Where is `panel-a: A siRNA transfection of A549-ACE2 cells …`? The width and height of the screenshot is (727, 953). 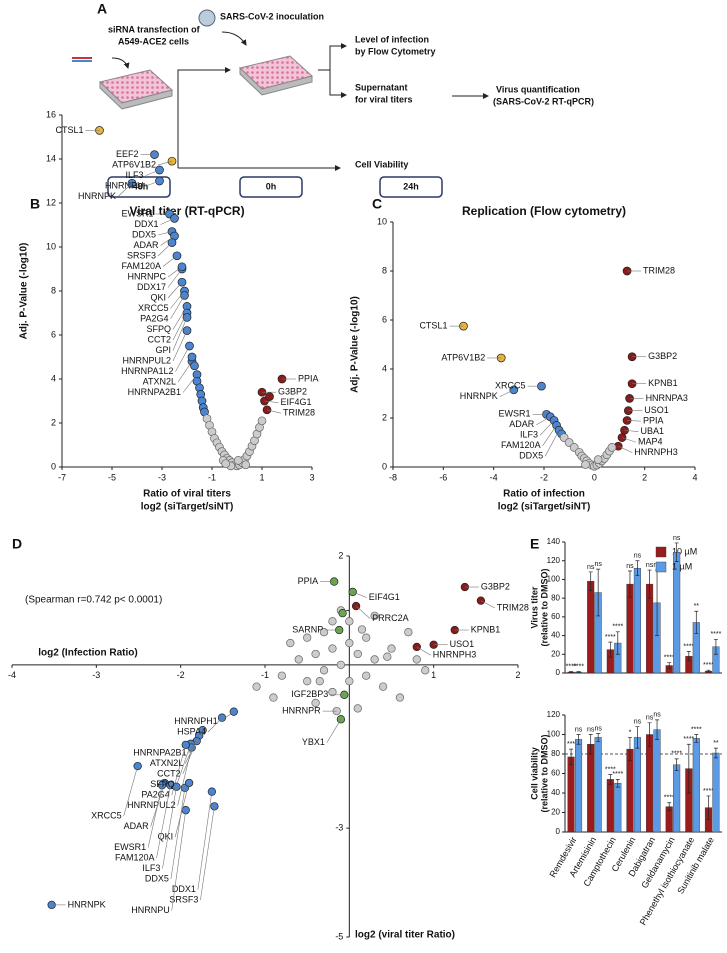
panel-a: A siRNA transfection of A549-ACE2 cells … is located at coordinates (333, 99).